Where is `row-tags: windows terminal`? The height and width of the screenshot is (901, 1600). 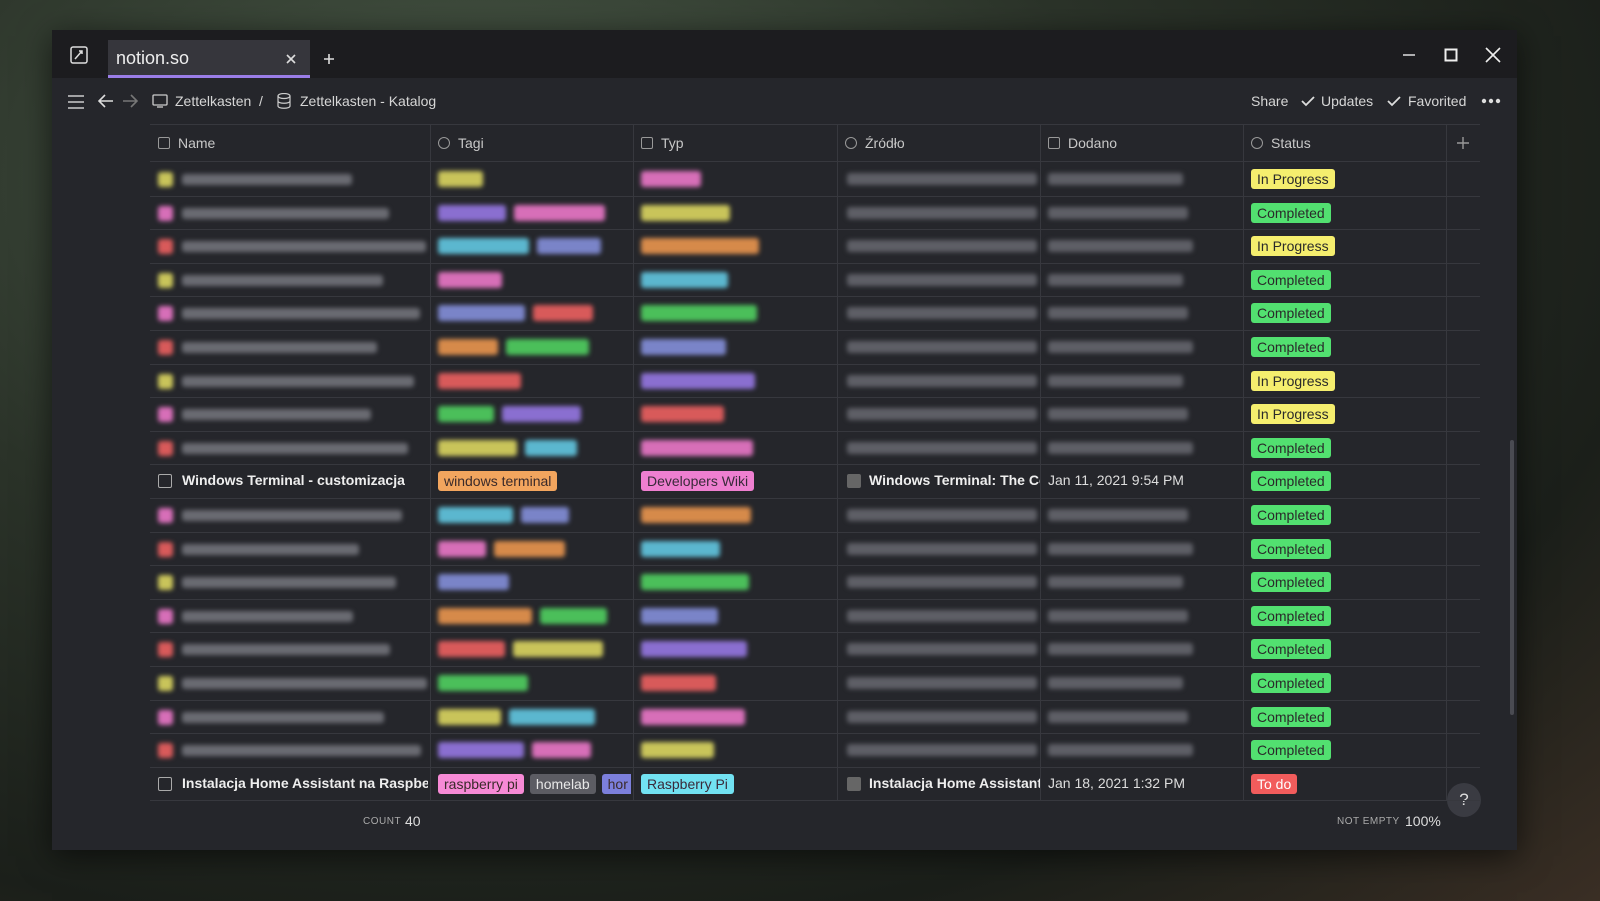
row-tags: windows terminal is located at coordinates (534, 481).